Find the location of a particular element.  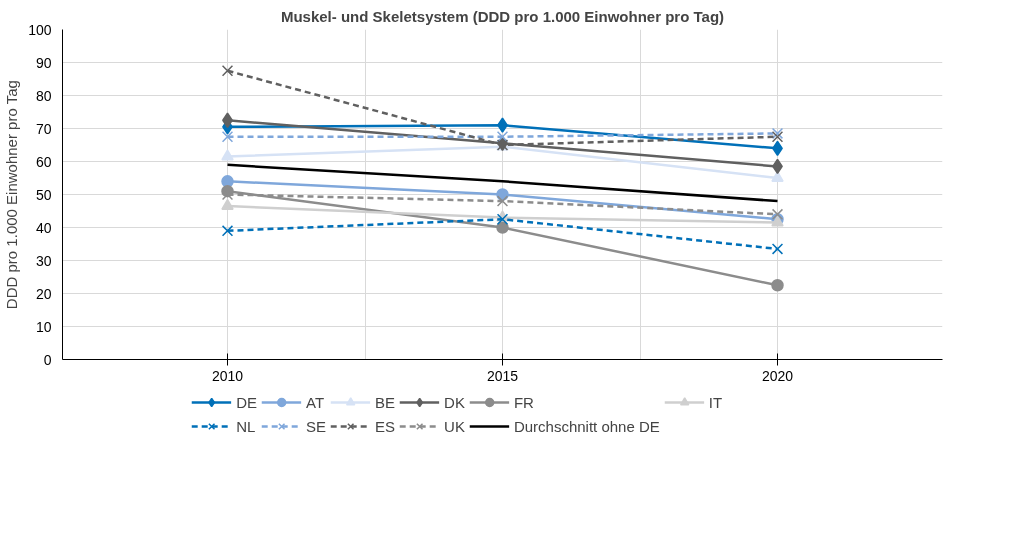

y-tick-label: 0 is located at coordinates (47, 359).